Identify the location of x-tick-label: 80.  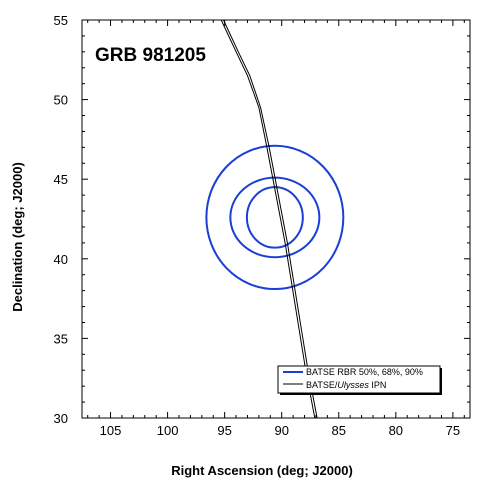
(396, 430).